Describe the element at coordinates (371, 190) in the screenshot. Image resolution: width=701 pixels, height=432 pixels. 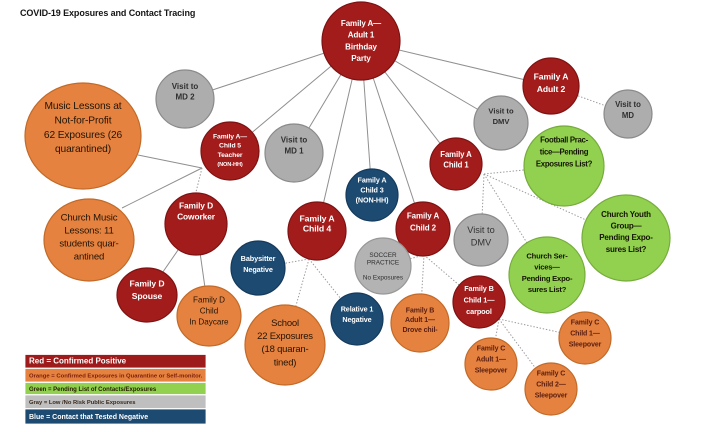
I see `svg-text: Child 3` at that location.